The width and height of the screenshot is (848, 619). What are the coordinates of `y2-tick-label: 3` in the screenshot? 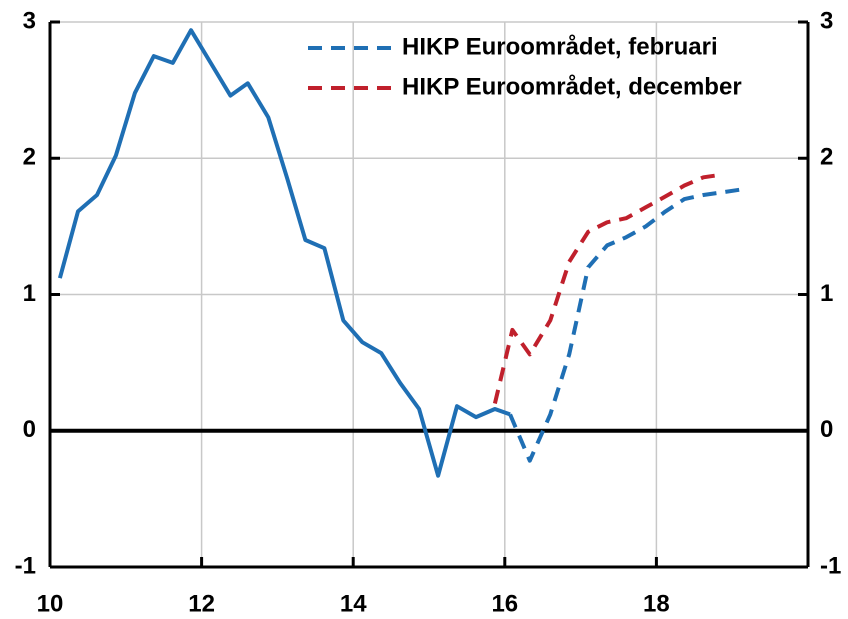 It's located at (826, 20).